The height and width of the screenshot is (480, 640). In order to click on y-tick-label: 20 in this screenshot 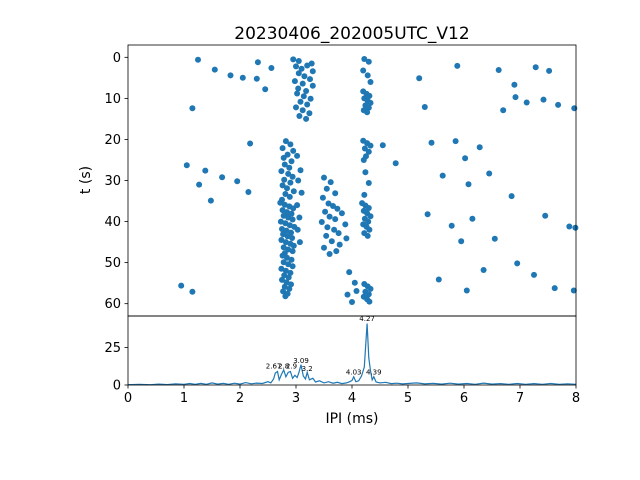, I will do `click(112, 140)`.